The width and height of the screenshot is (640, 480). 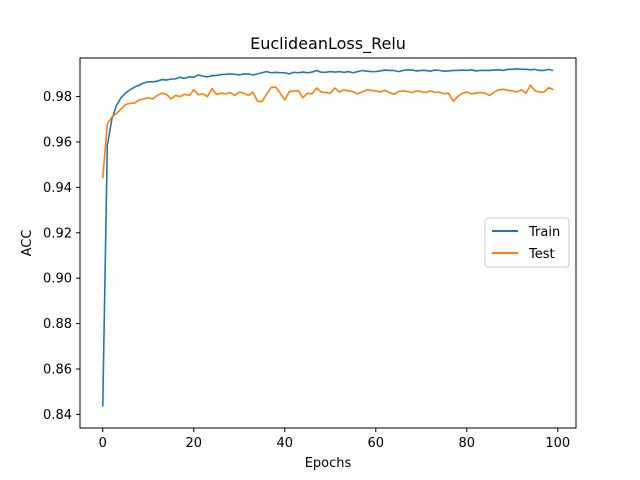 I want to click on y-tick-label: 0.96, so click(x=57, y=142).